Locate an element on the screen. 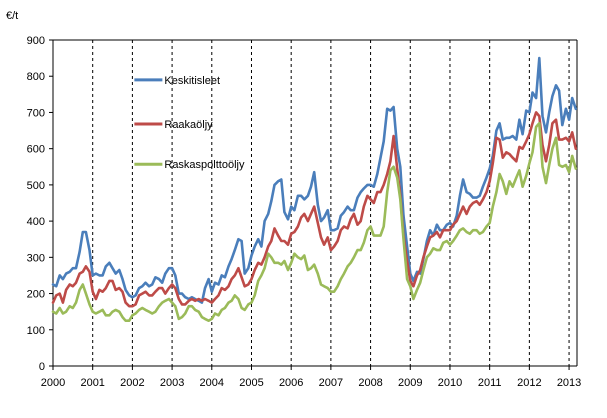 Image resolution: width=607 pixels, height=418 pixels. y-tick-label: 300 is located at coordinates (36, 258).